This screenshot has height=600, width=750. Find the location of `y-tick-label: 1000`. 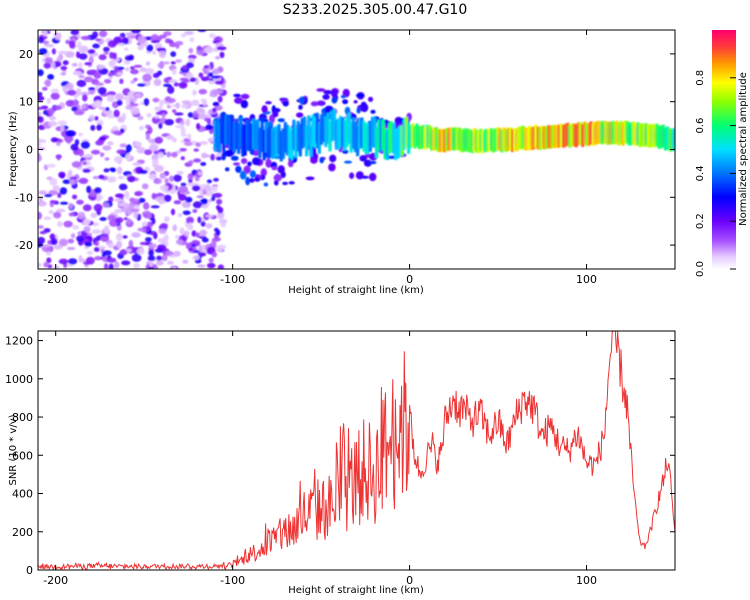

y-tick-label: 1000 is located at coordinates (19, 379).